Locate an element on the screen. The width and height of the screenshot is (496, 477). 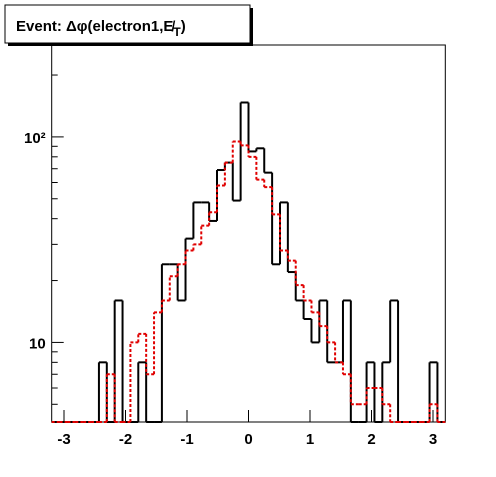
y-tick-label: 10² is located at coordinates (35, 138).